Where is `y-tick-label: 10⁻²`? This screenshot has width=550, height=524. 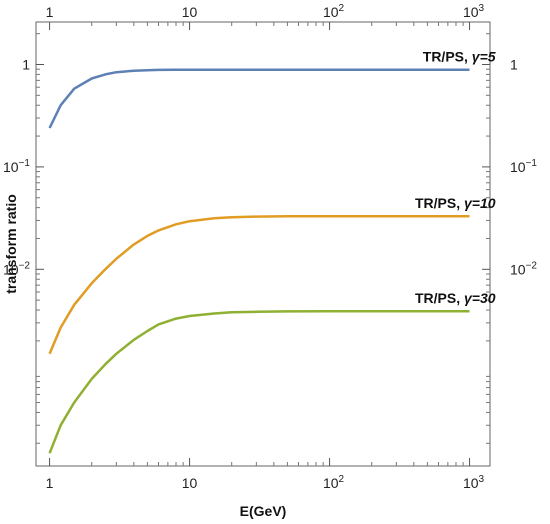
y-tick-label: 10⁻² is located at coordinates (16, 268).